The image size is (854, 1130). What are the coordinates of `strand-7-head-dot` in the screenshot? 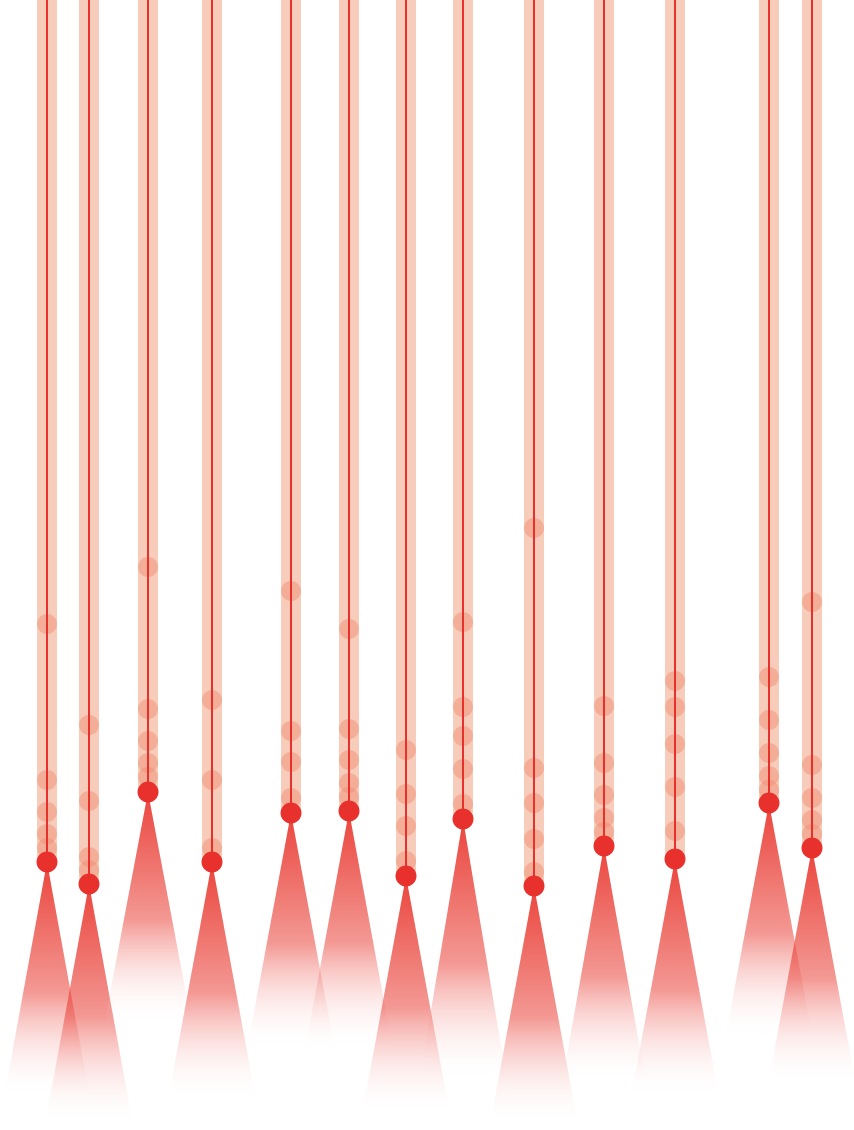 It's located at (406, 876).